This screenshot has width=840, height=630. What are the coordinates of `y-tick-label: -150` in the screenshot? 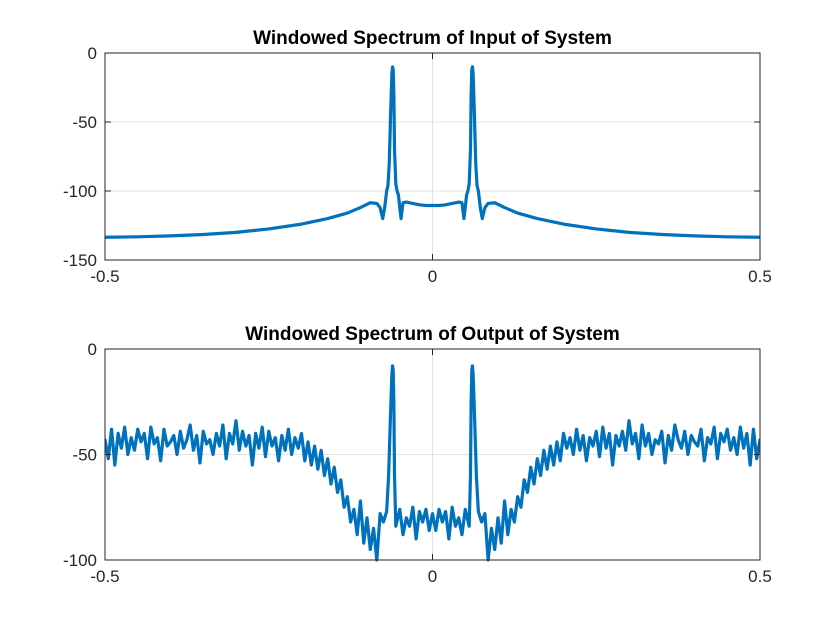 It's located at (80, 260).